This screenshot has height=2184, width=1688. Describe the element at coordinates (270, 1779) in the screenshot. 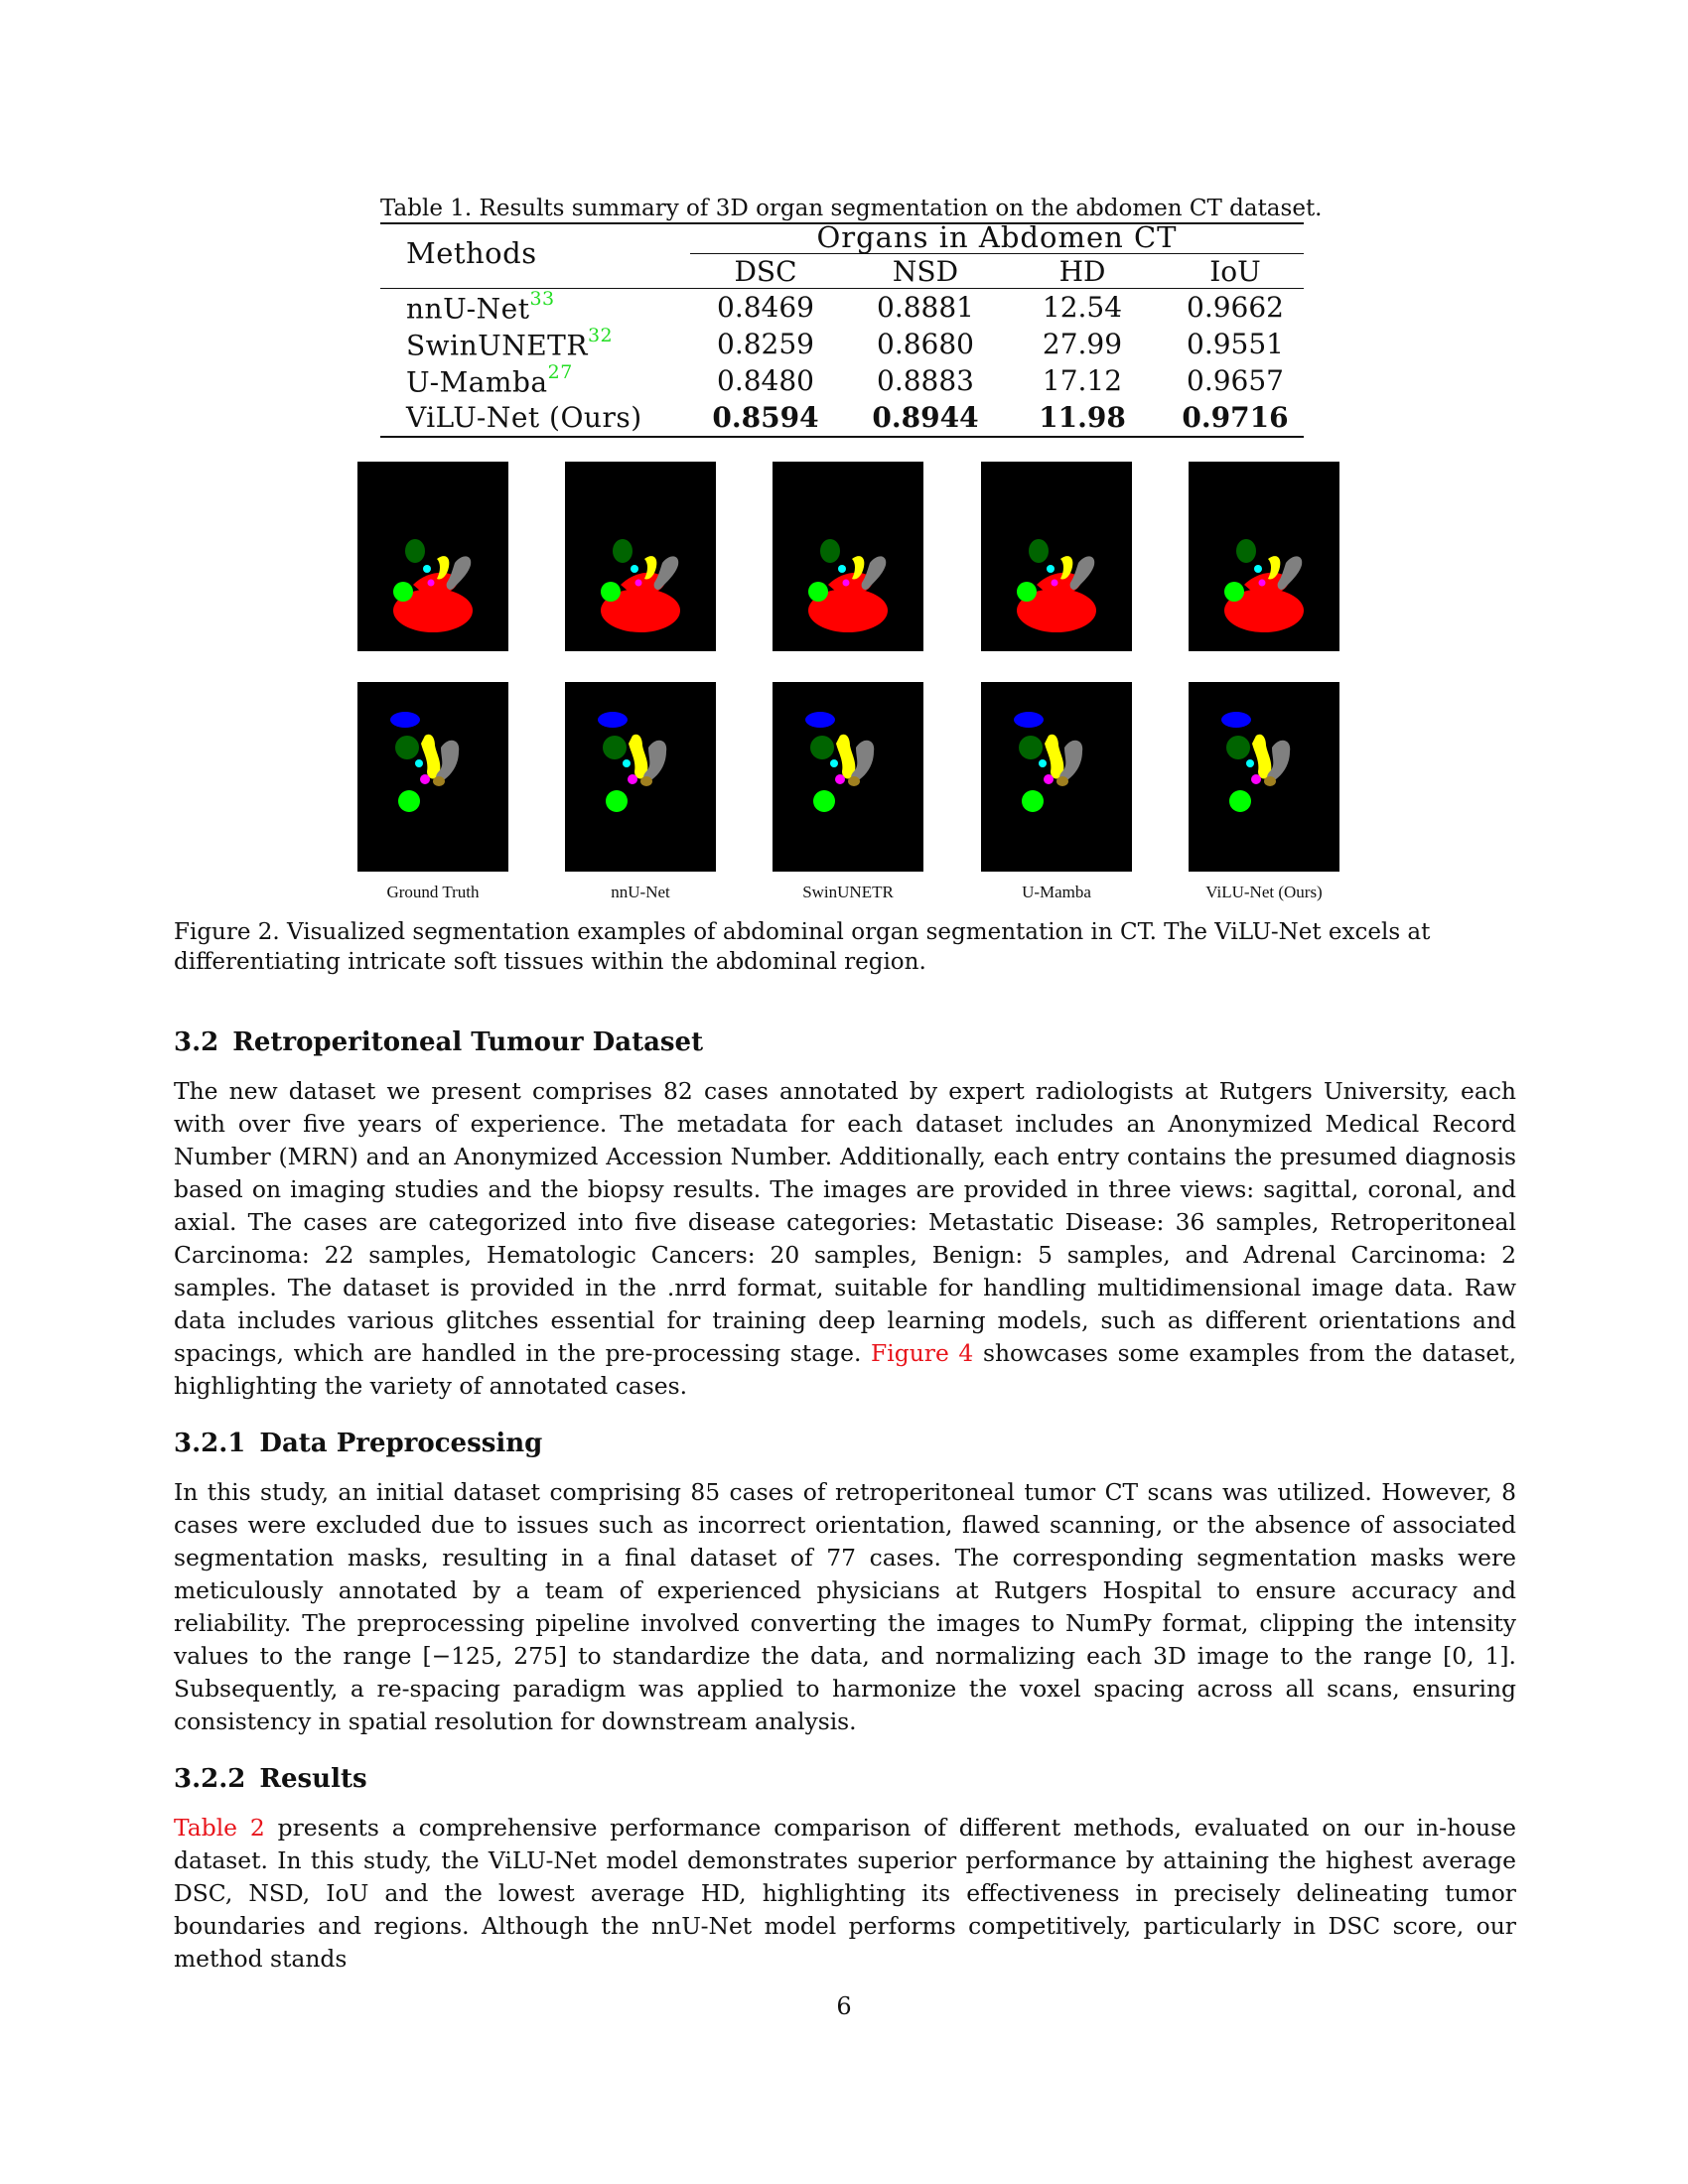

I see `section-heading-3-2-2: 3.2.2 Results` at that location.